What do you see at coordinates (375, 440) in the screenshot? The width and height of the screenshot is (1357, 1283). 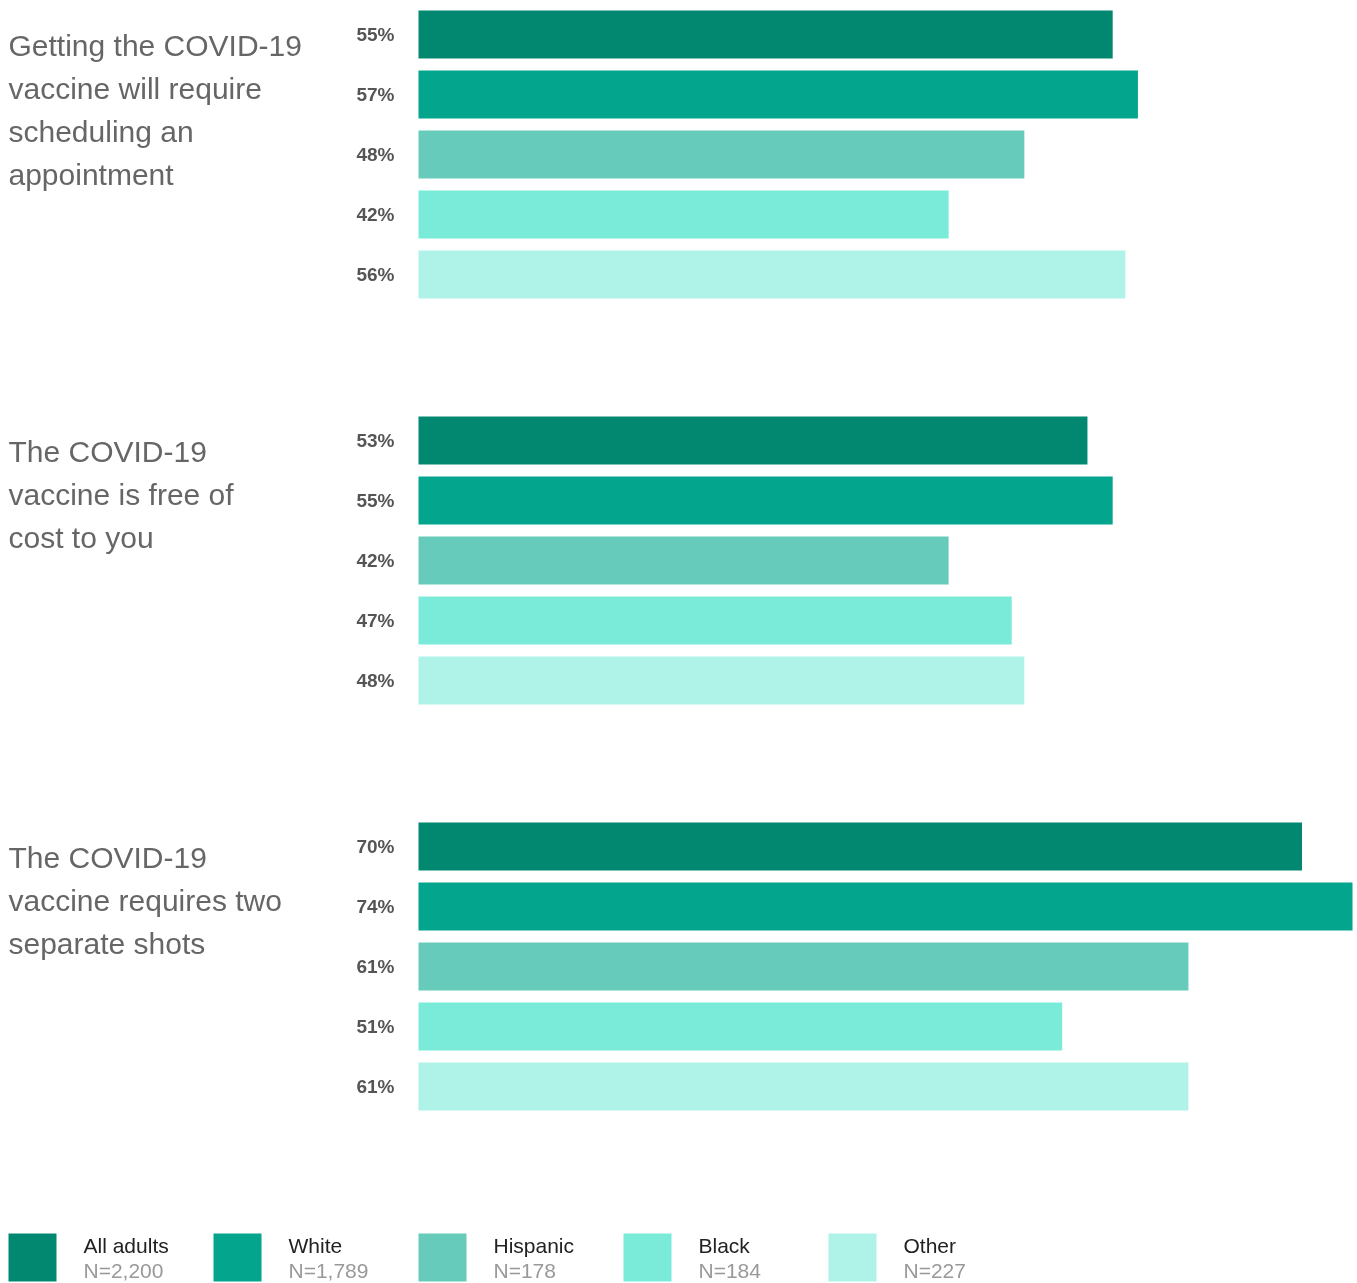 I see `data-label: 53%` at bounding box center [375, 440].